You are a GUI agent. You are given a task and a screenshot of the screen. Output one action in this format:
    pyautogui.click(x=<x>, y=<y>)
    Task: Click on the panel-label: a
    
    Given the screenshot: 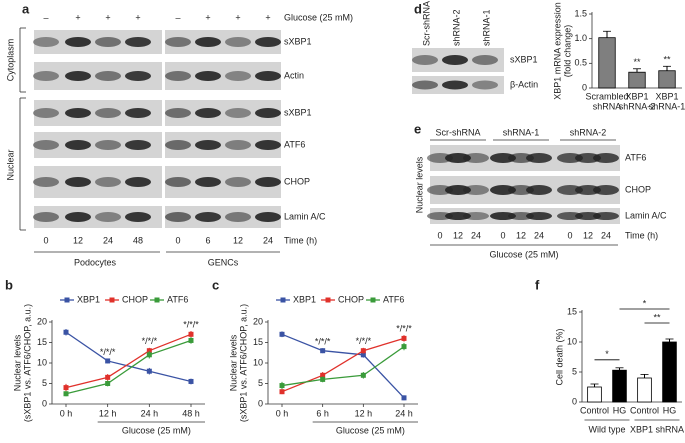 What is the action you would take?
    pyautogui.click(x=26, y=8)
    